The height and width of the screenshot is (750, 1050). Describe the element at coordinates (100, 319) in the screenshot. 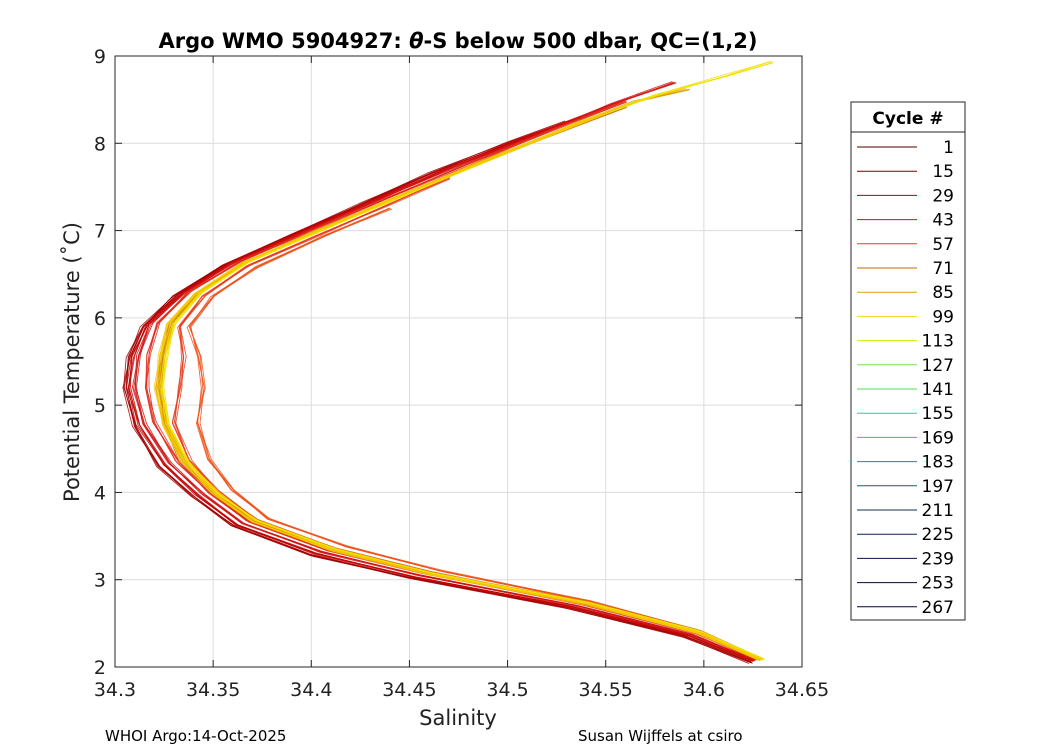

I see `y-tick-label: 6` at that location.